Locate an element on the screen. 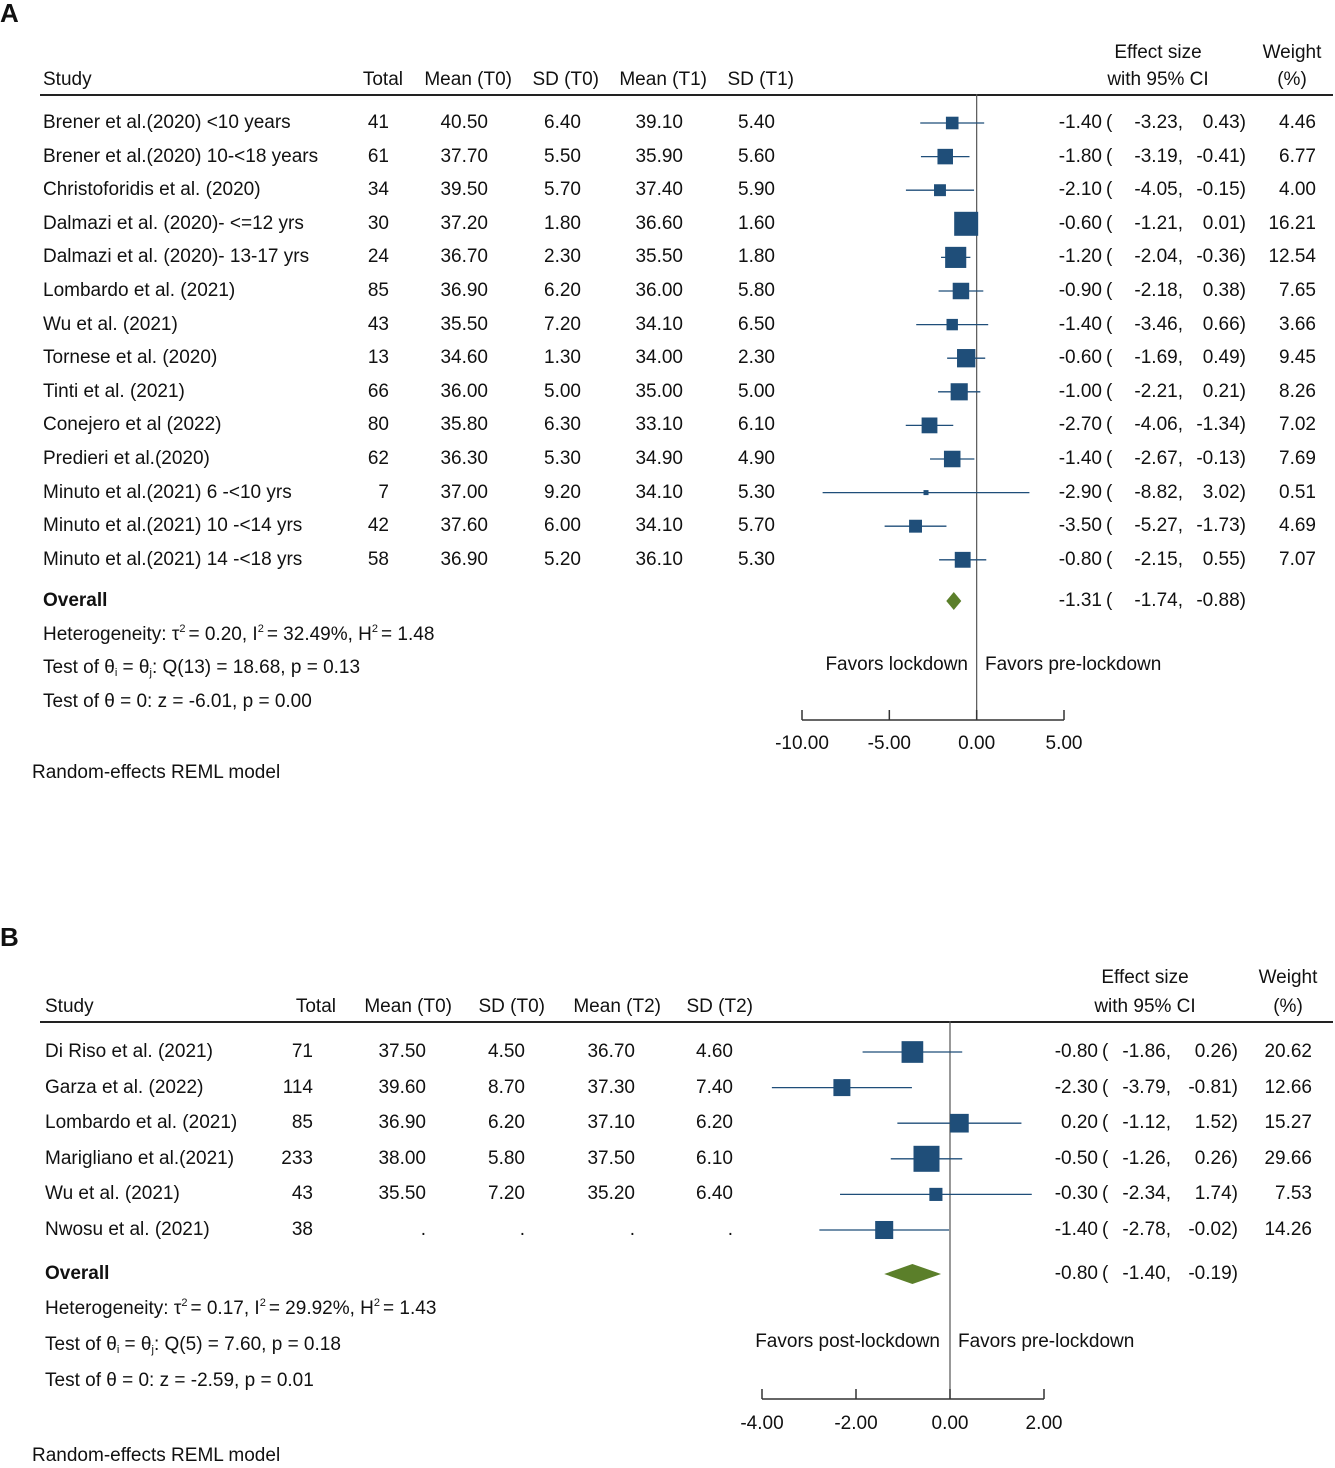 The image size is (1335, 1468). sd-t1-value: 1.60 is located at coordinates (756, 223).